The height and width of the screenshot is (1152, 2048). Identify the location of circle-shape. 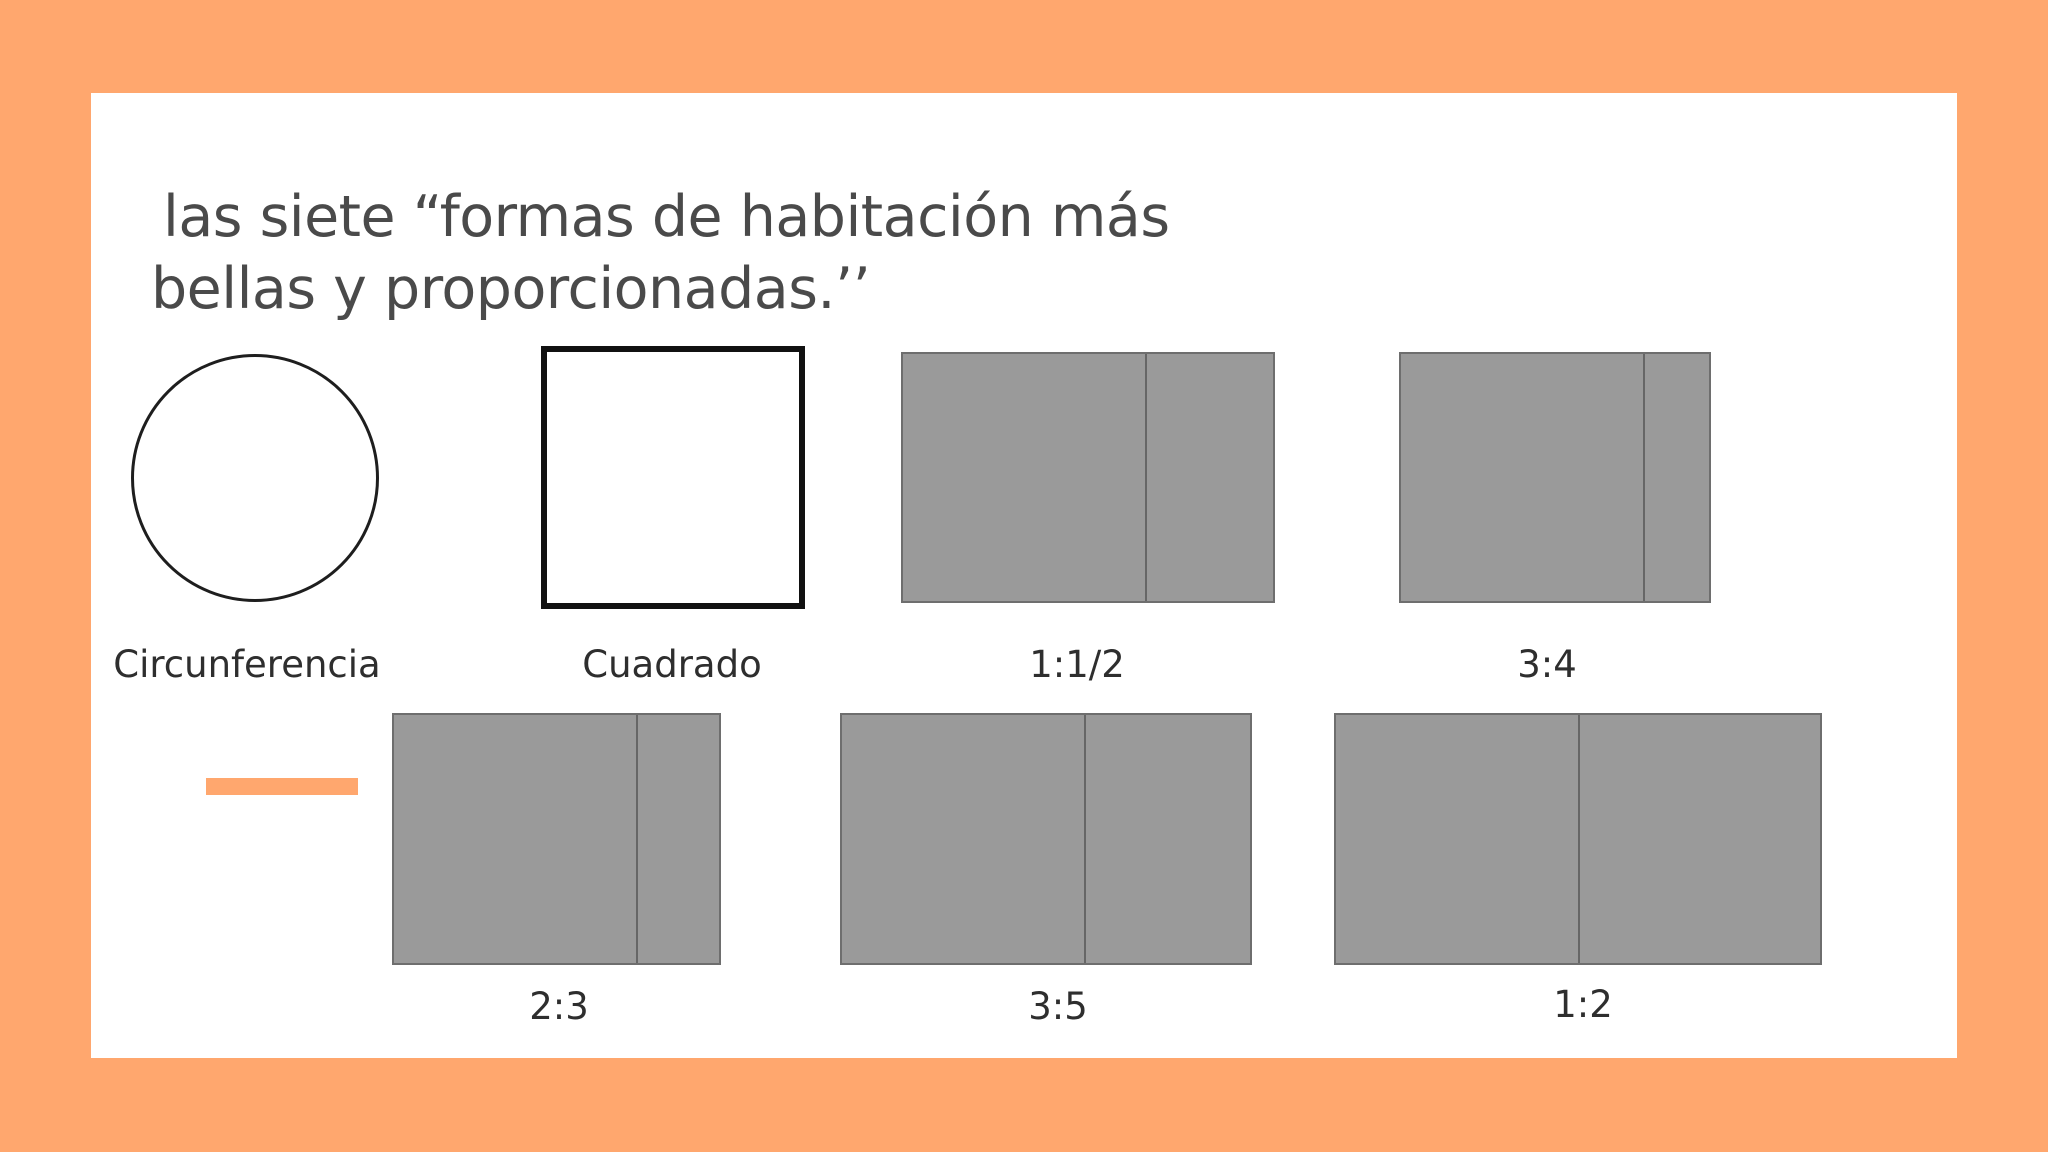
(255, 478).